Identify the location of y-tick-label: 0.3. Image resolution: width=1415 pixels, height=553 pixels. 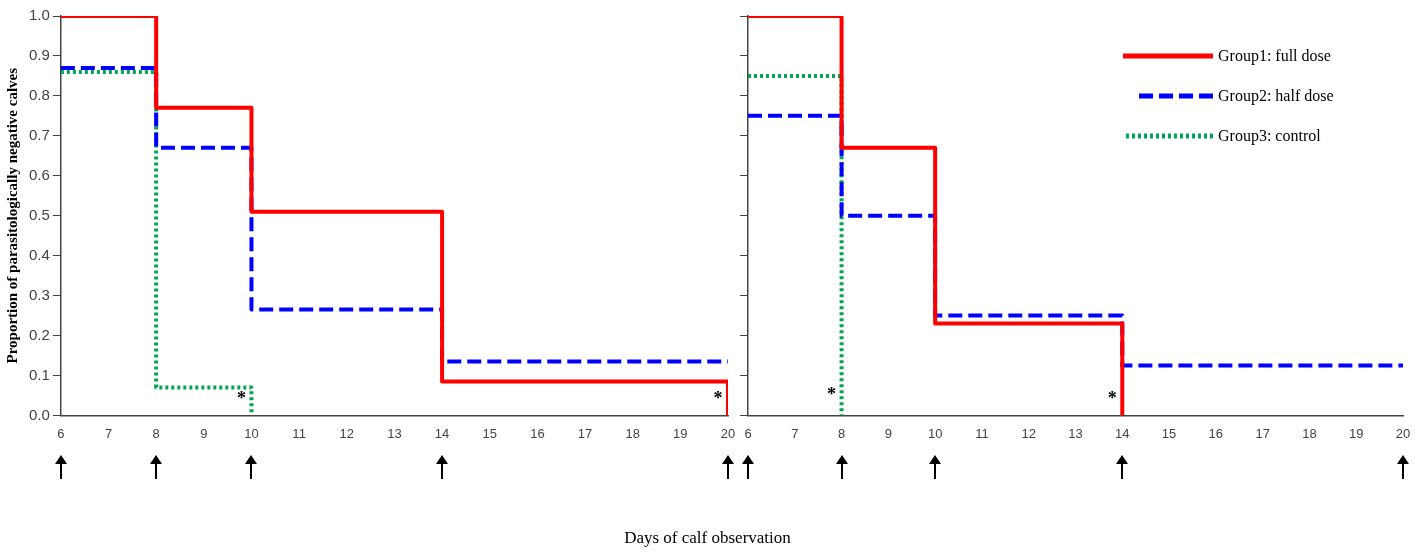
(39, 294).